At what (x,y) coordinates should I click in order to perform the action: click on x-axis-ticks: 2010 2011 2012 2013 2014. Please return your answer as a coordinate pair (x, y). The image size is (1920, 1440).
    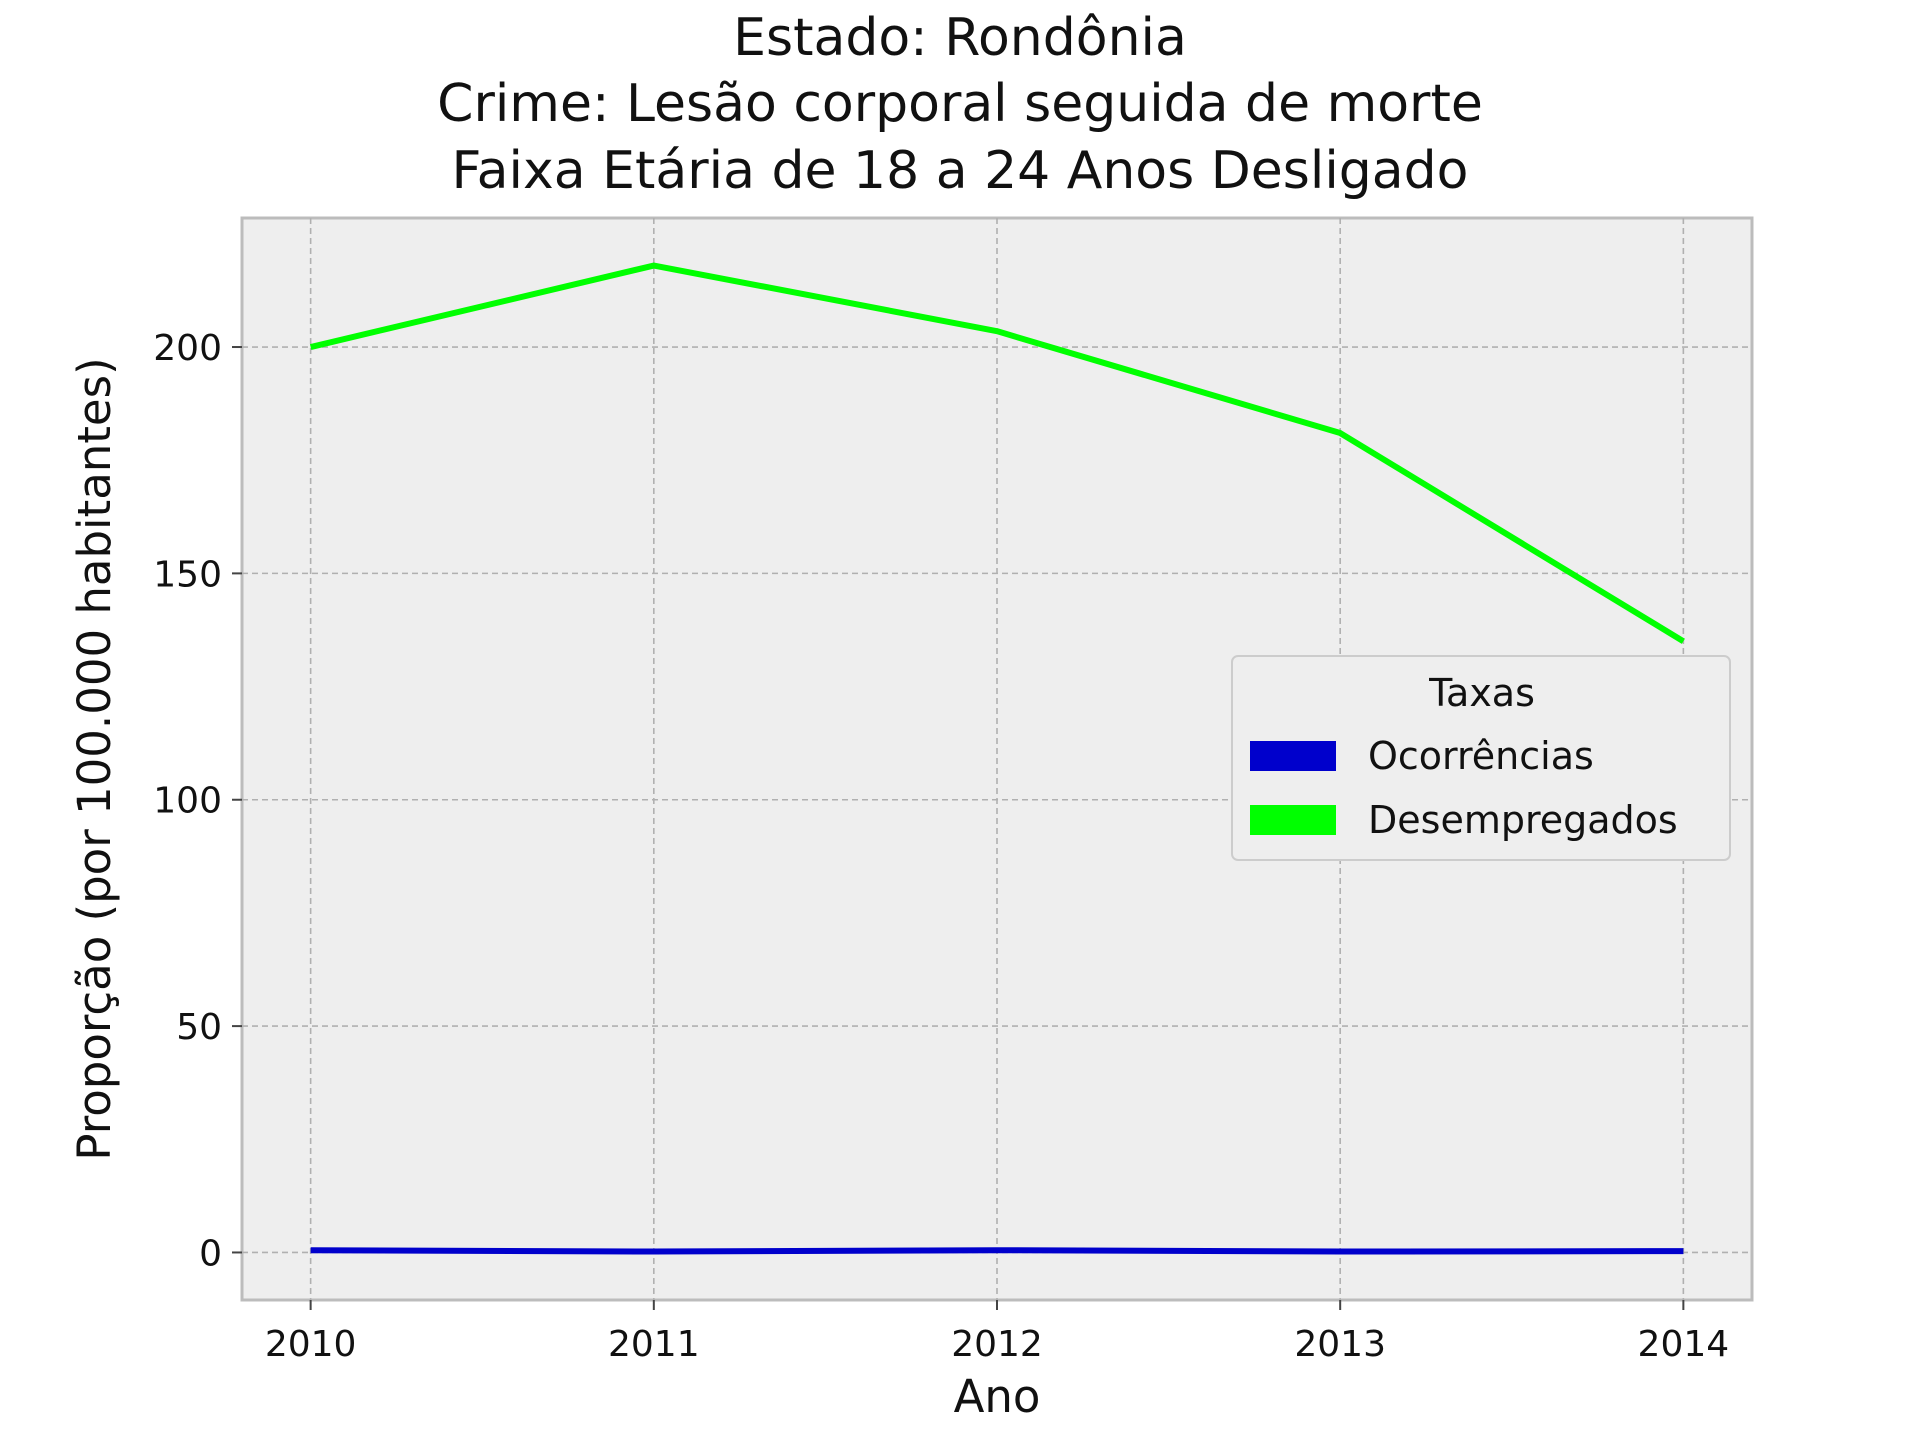
    Looking at the image, I should click on (997, 1332).